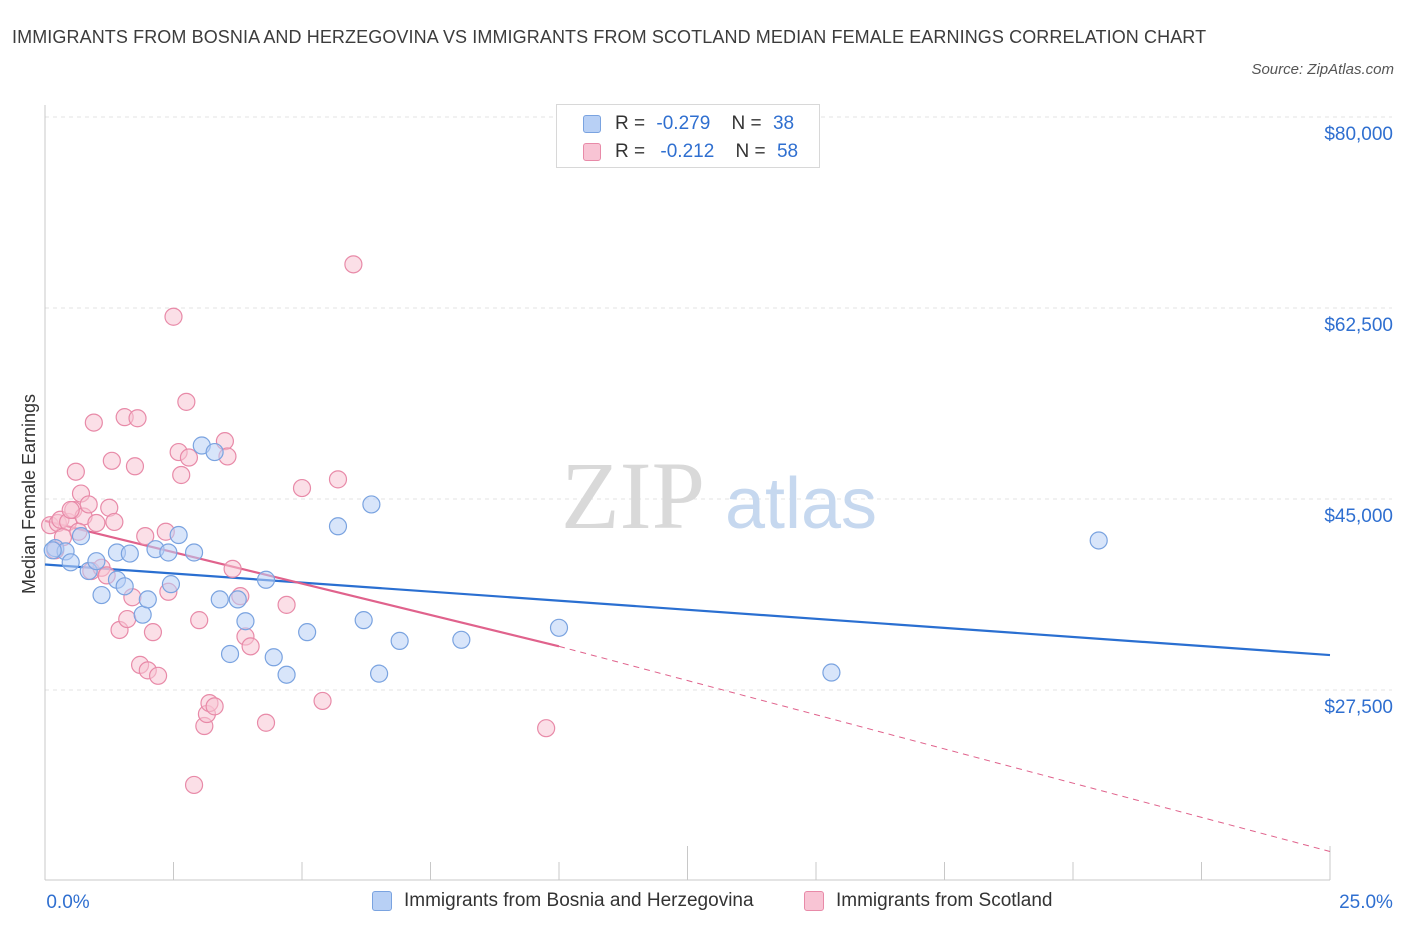  I want to click on series-swatch-bosnia, so click(382, 901).